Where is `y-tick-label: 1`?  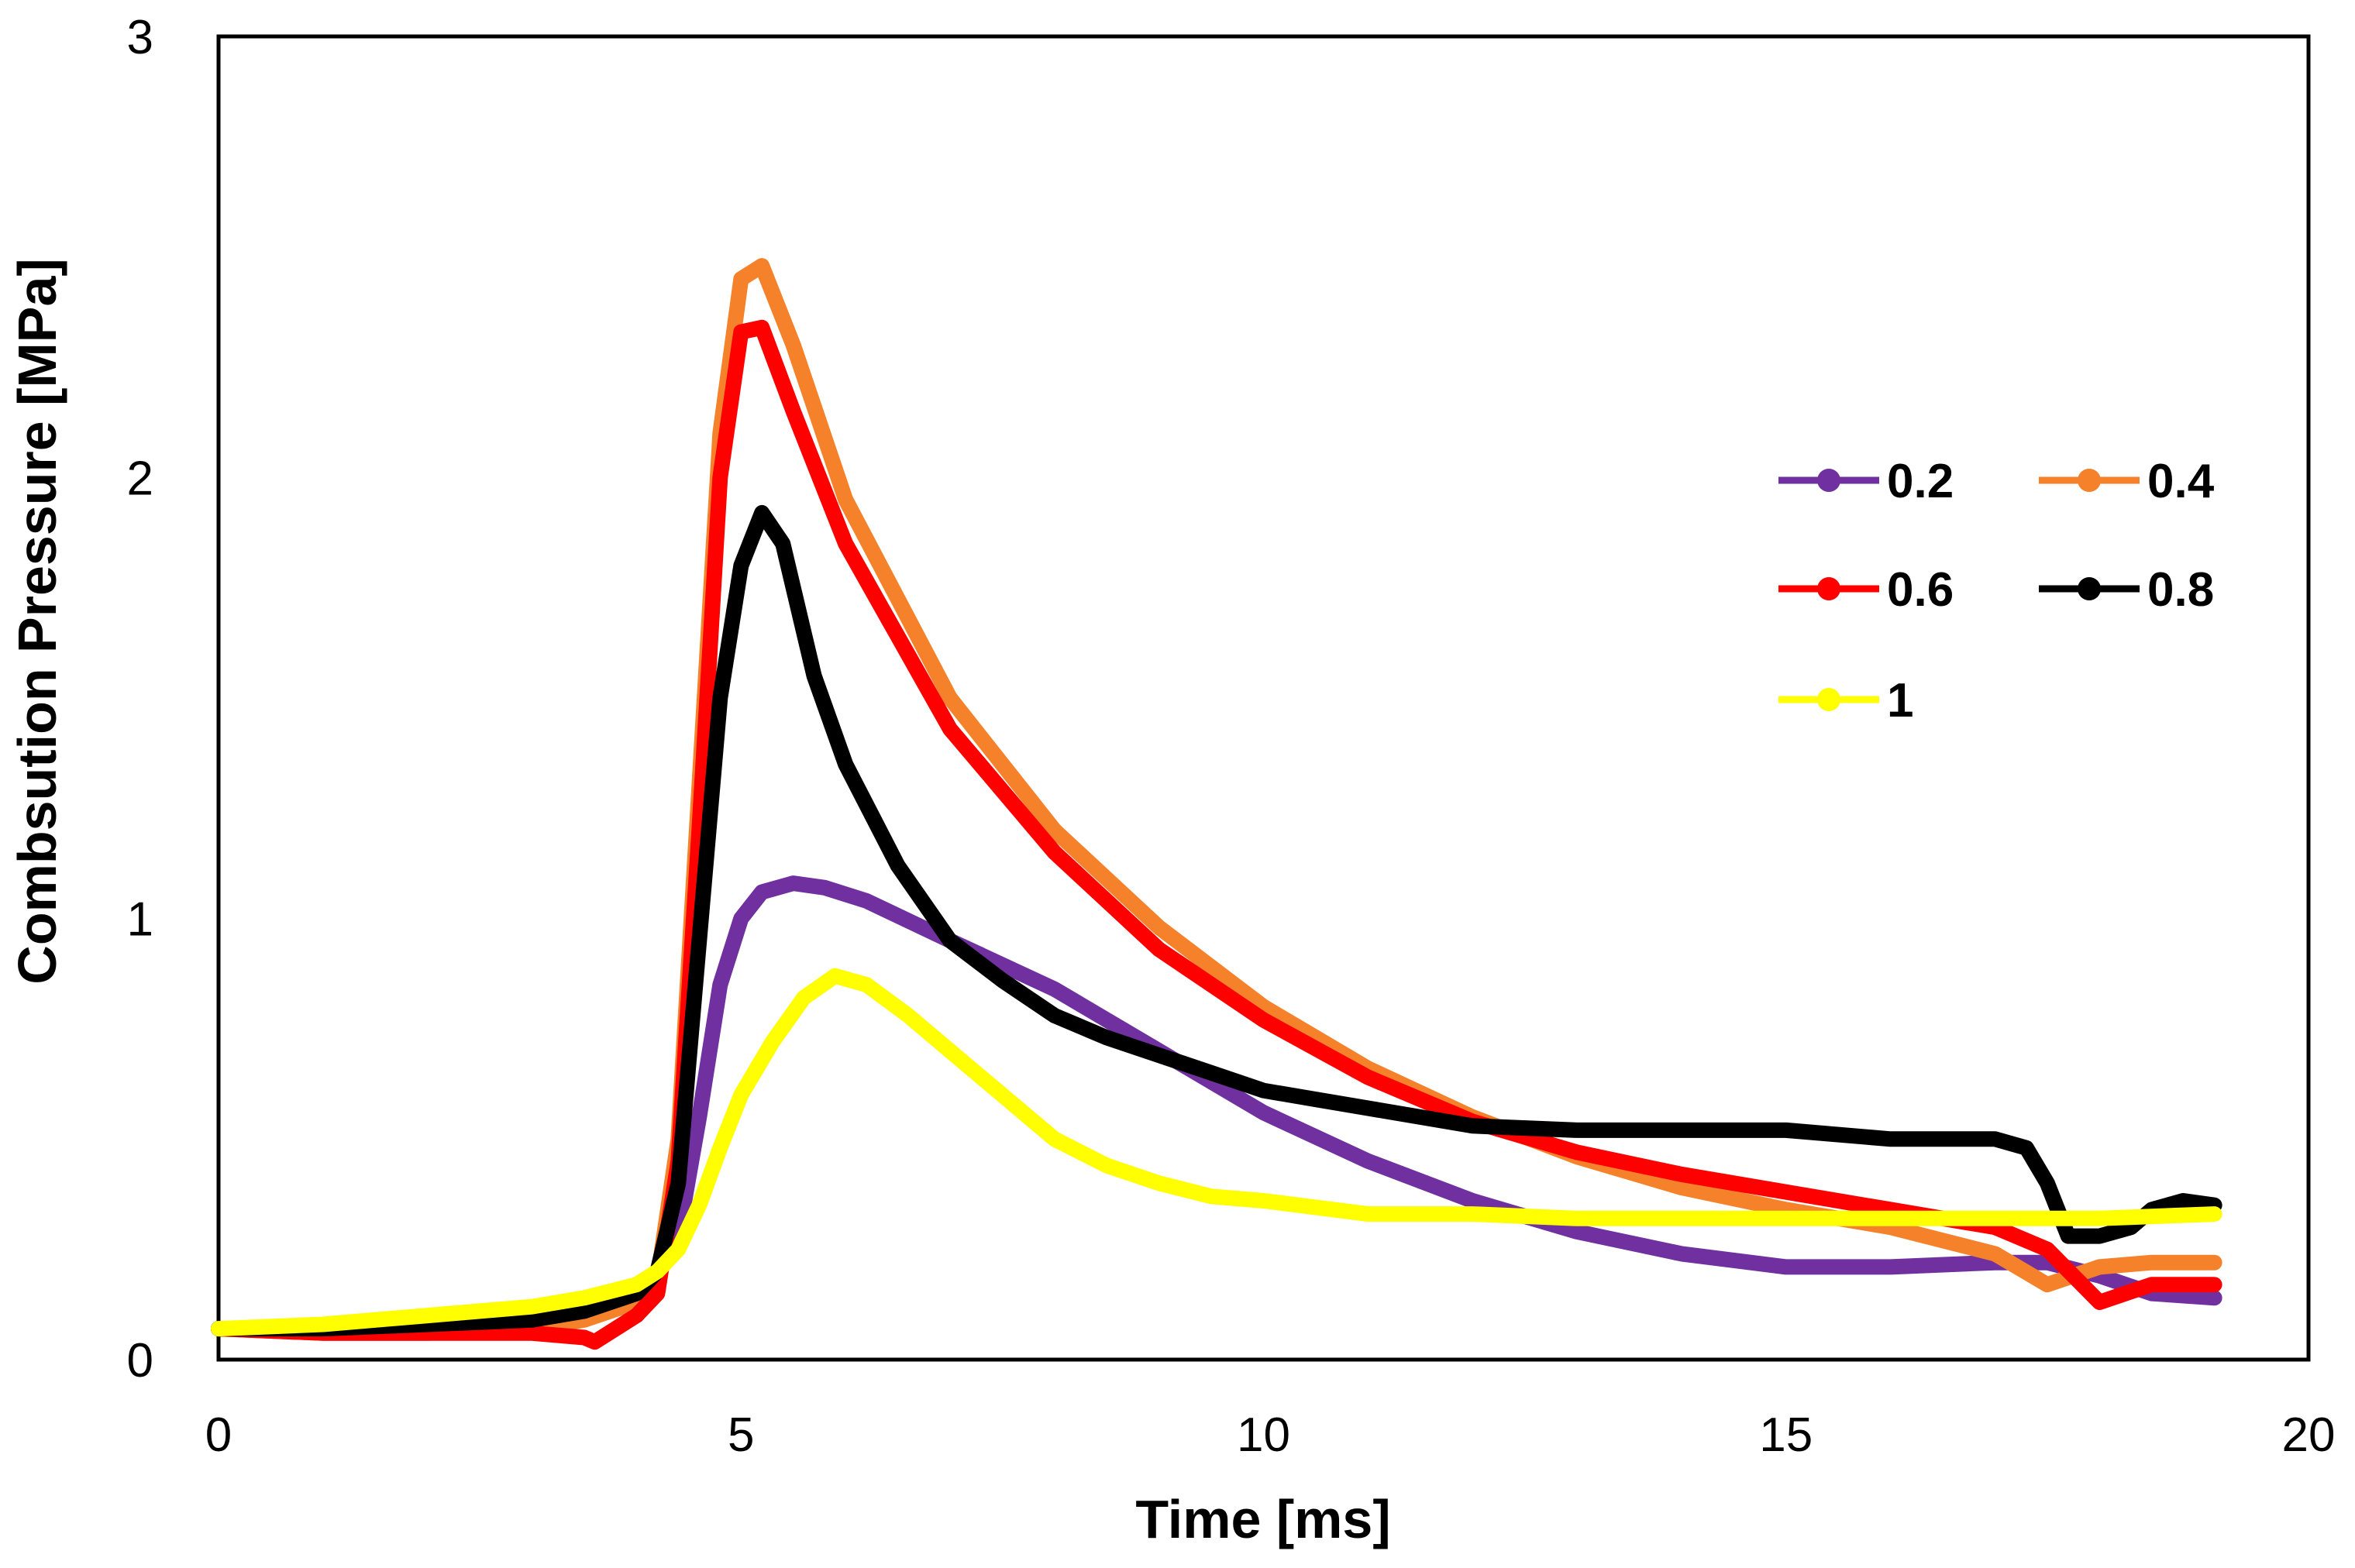 y-tick-label: 1 is located at coordinates (140, 920).